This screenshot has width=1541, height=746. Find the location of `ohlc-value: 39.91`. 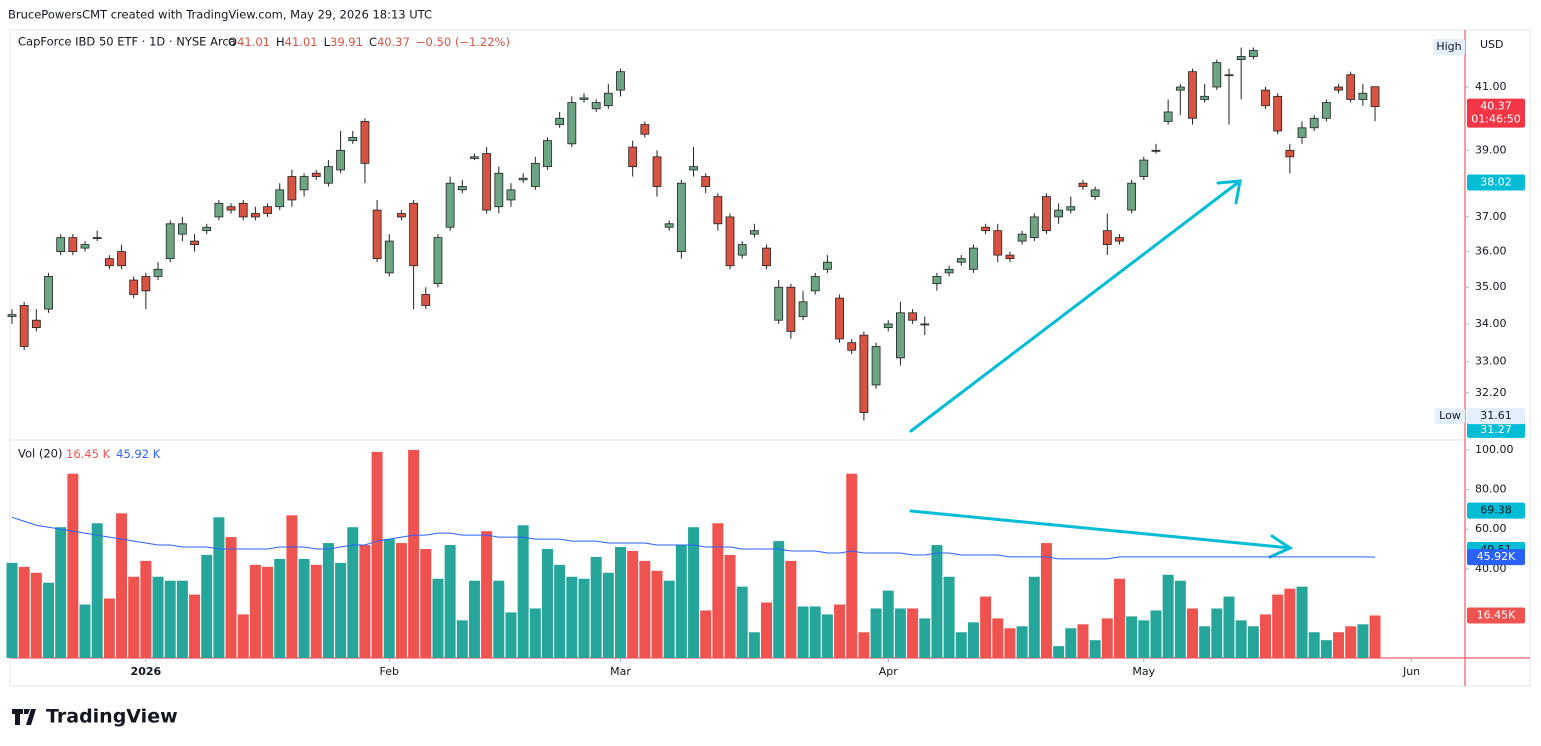

ohlc-value: 39.91 is located at coordinates (346, 42).